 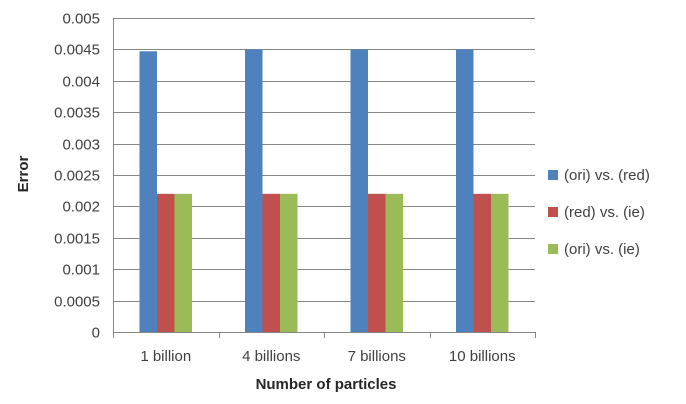 What do you see at coordinates (81, 19) in the screenshot?
I see `y-tick-label: 0.005` at bounding box center [81, 19].